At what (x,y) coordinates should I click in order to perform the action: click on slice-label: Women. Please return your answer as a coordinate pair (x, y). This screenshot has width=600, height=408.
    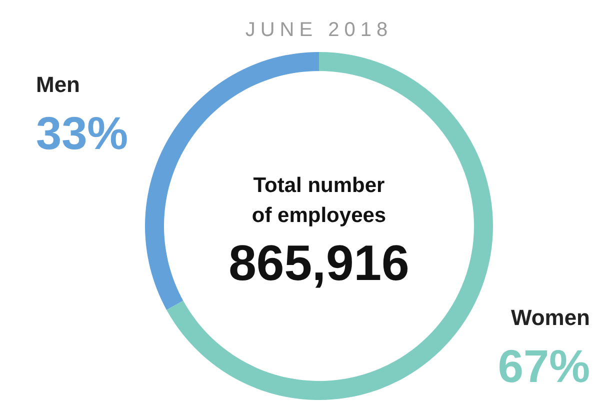
    Looking at the image, I should click on (550, 317).